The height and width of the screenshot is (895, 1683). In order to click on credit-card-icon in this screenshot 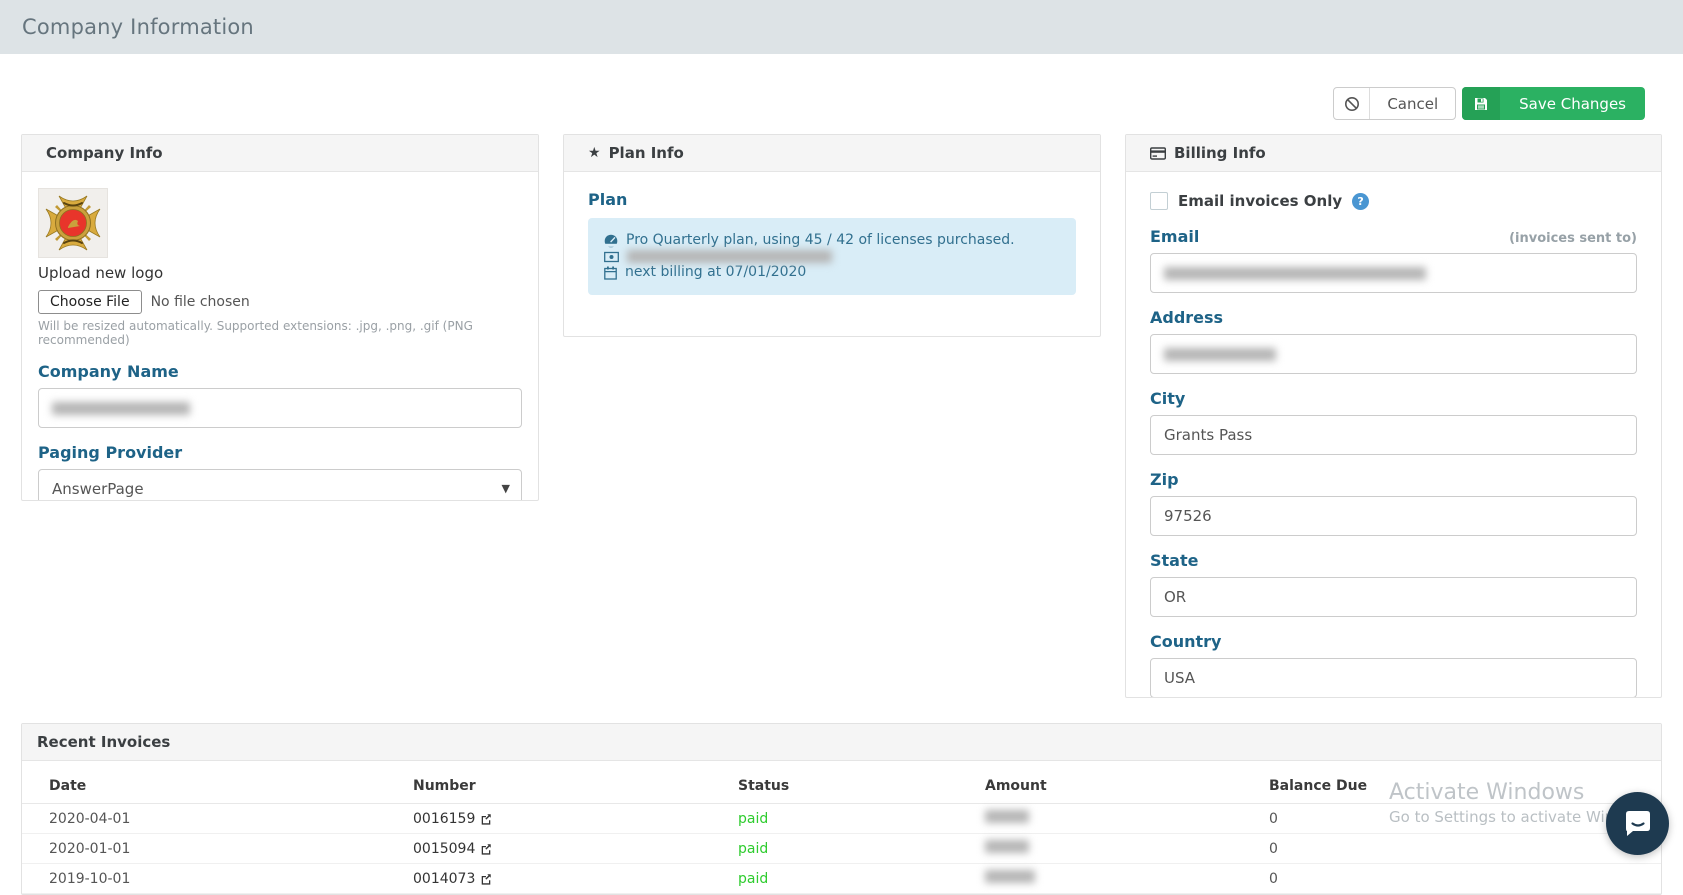, I will do `click(1158, 153)`.